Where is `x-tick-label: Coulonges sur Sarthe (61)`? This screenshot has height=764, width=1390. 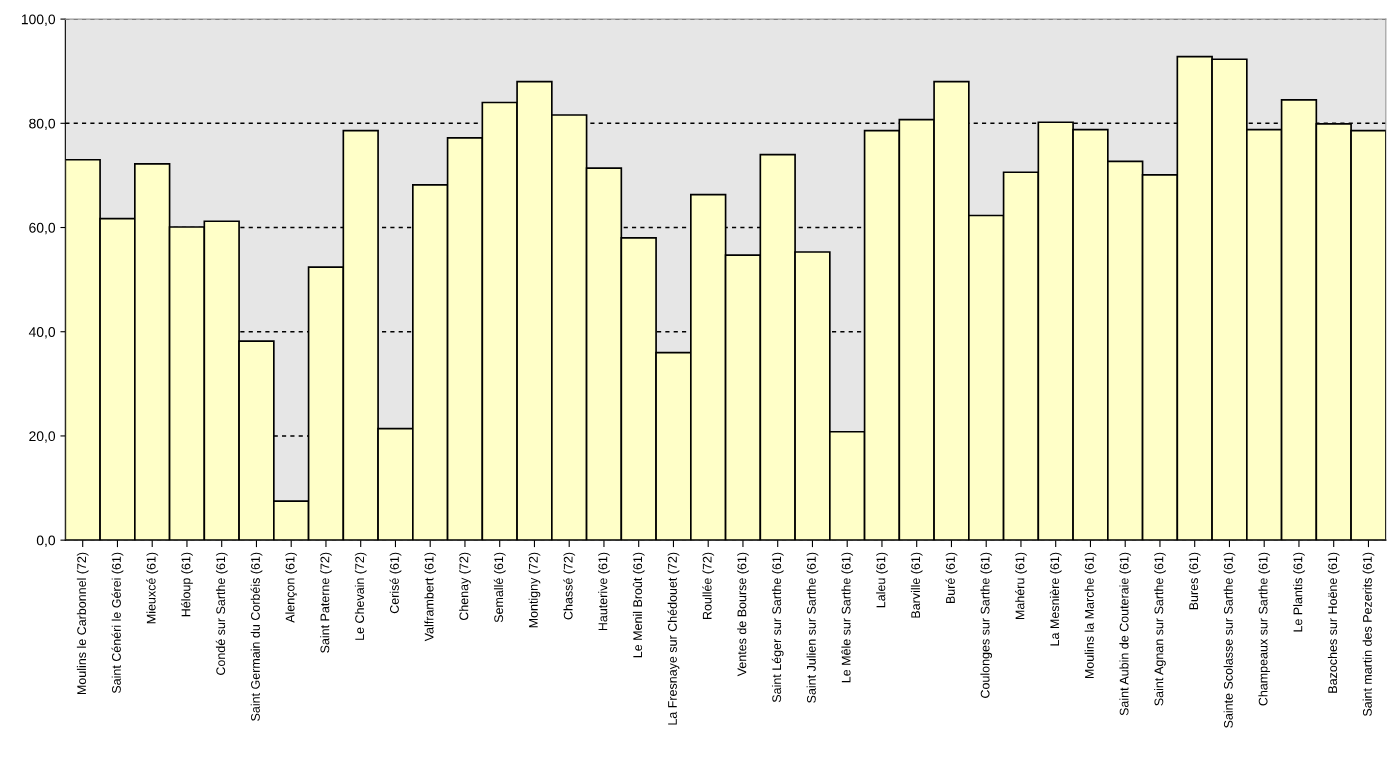 x-tick-label: Coulonges sur Sarthe (61) is located at coordinates (986, 625).